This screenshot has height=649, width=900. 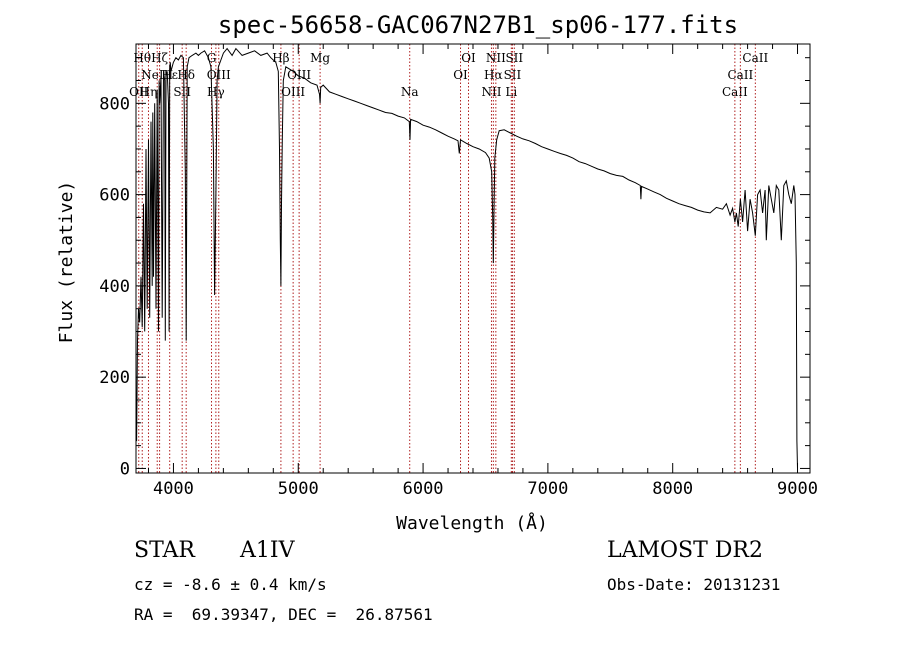 What do you see at coordinates (298, 489) in the screenshot?
I see `x-tick-label-5000: 5000` at bounding box center [298, 489].